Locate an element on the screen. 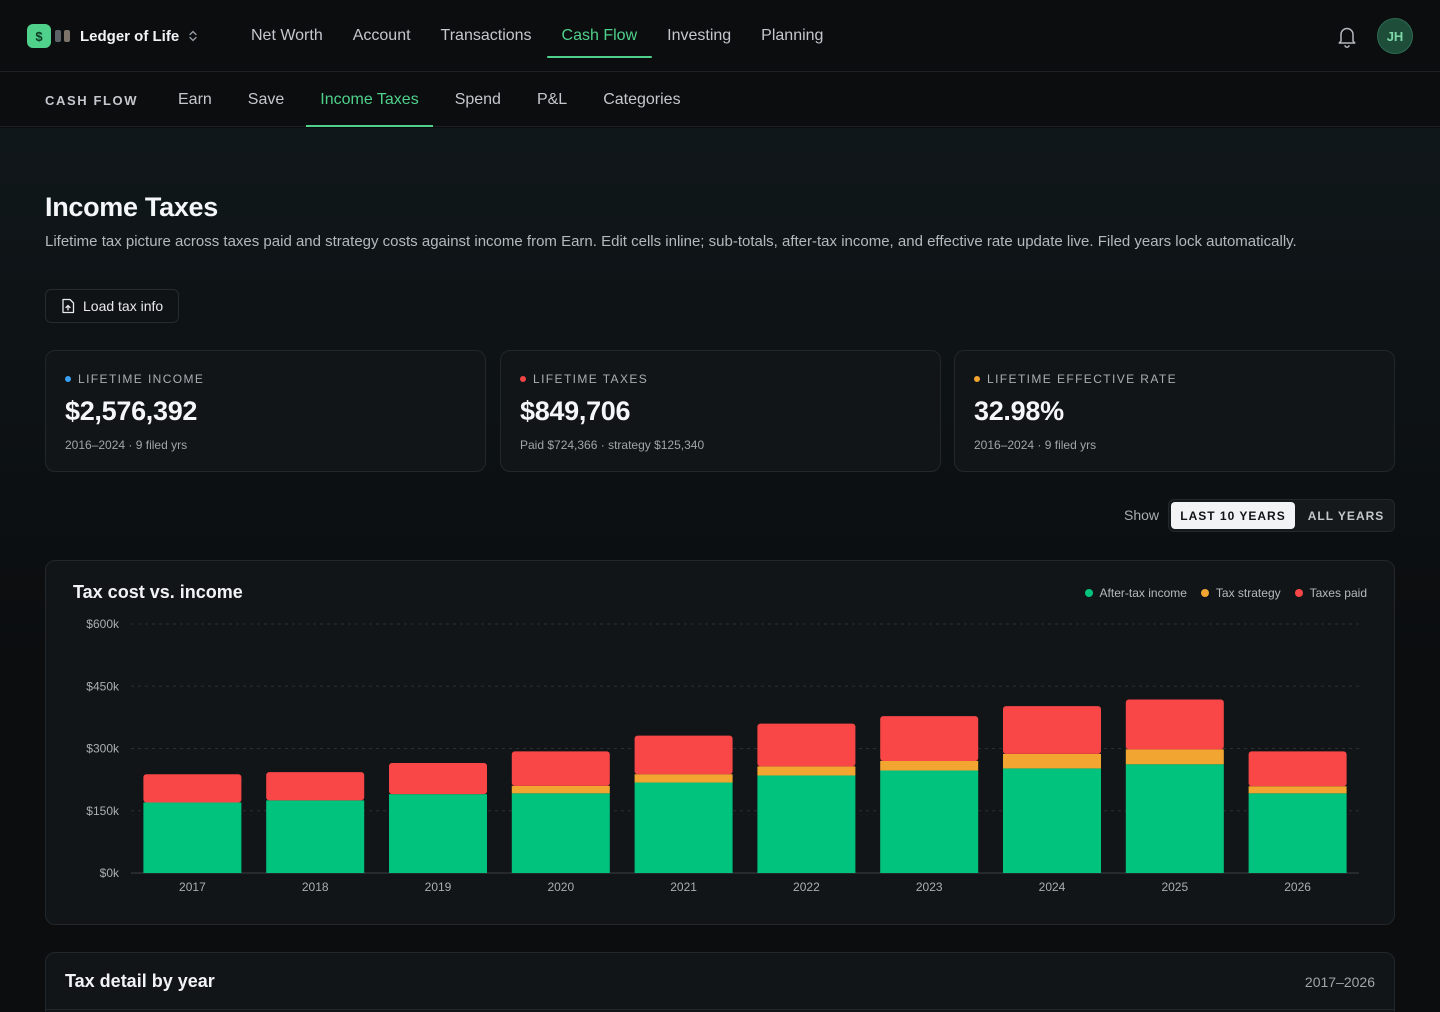  stat-value: 32.98% is located at coordinates (1019, 411).